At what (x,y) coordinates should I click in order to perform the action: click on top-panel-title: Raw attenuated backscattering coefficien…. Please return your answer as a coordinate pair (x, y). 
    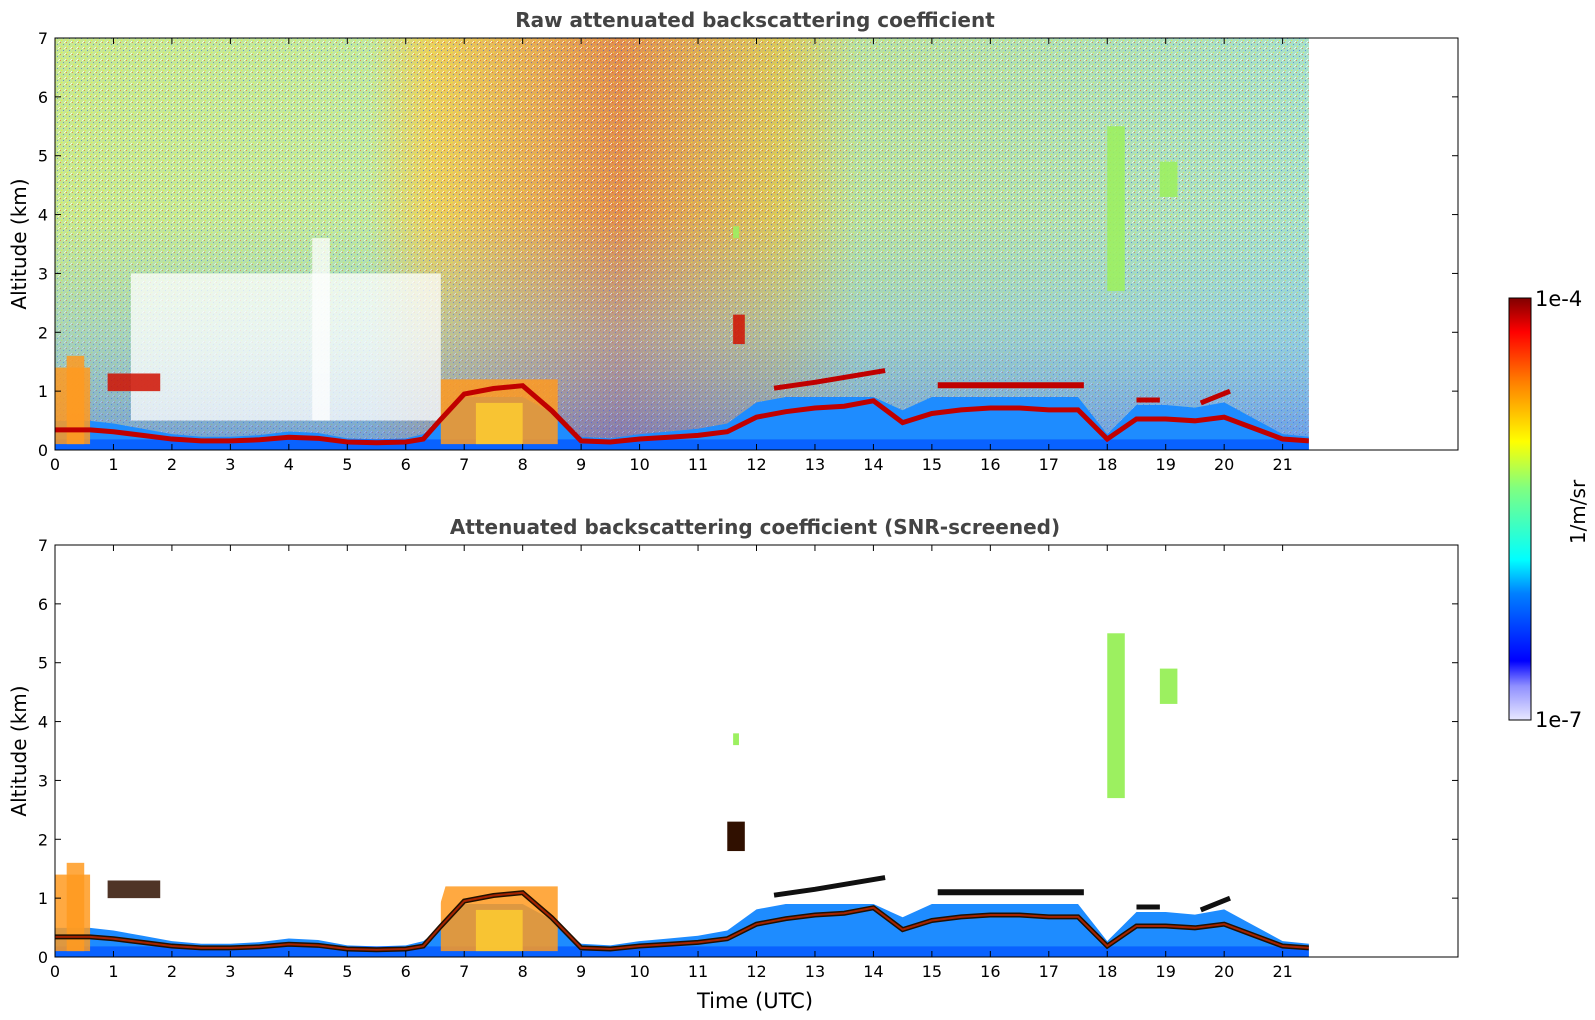
    Looking at the image, I should click on (755, 20).